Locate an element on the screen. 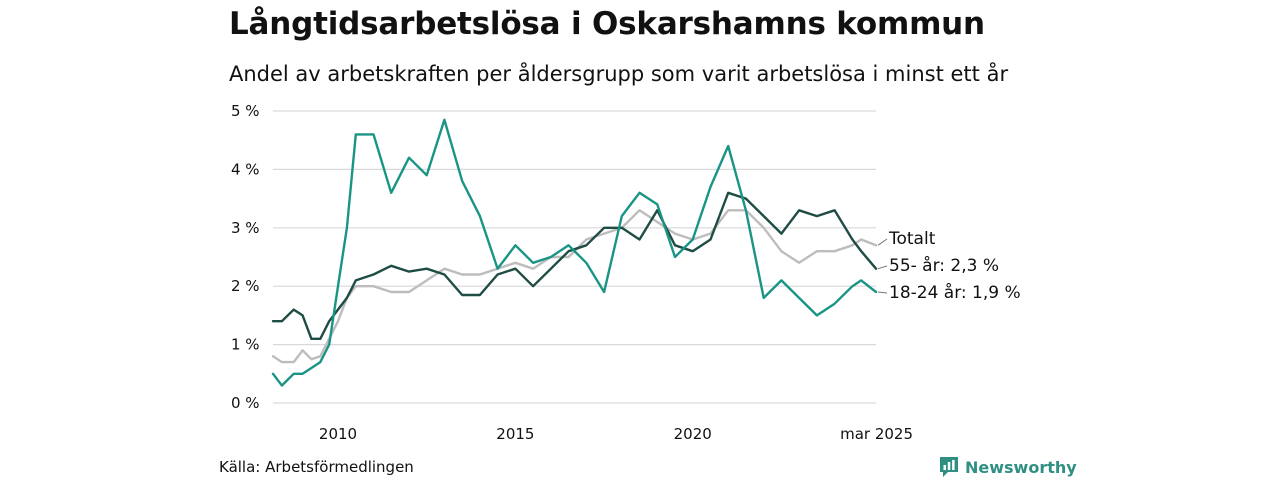 The width and height of the screenshot is (1280, 480). series-end-label: 55- år: 2,3 % is located at coordinates (944, 265).